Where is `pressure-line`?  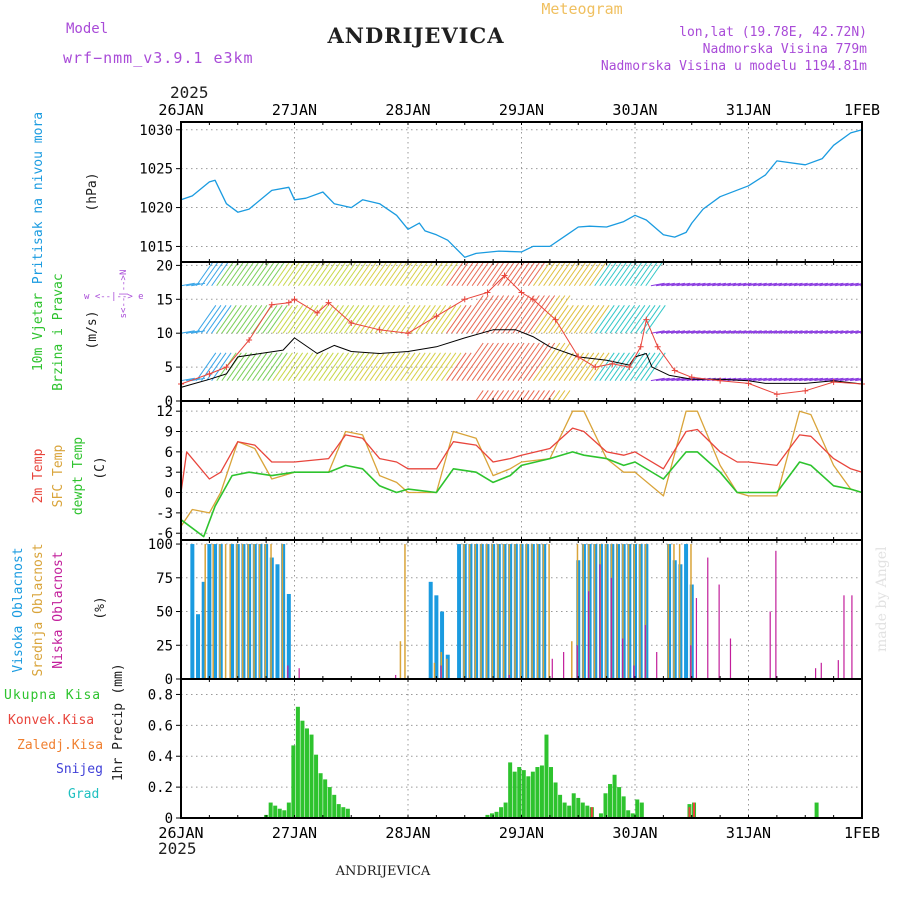
pressure-line is located at coordinates (521, 193).